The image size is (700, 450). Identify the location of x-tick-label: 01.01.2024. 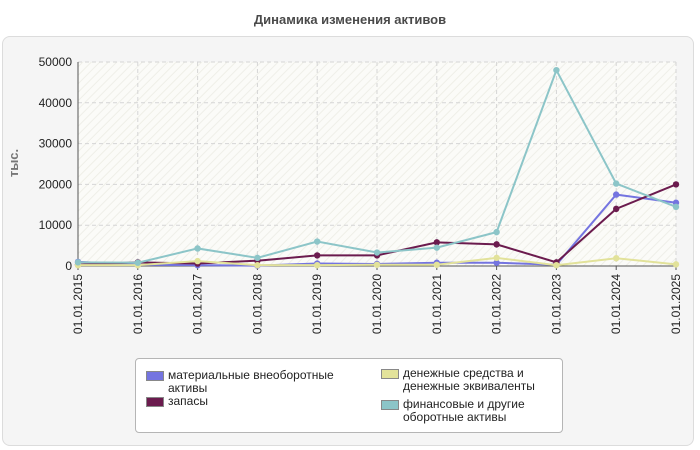
(616, 304).